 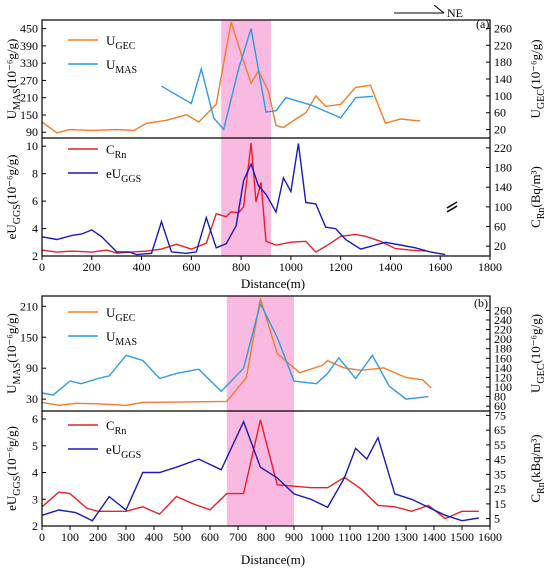 What do you see at coordinates (541, 214) in the screenshot?
I see `panel-a-bottom-right-axis-title-sub: Rn` at bounding box center [541, 214].